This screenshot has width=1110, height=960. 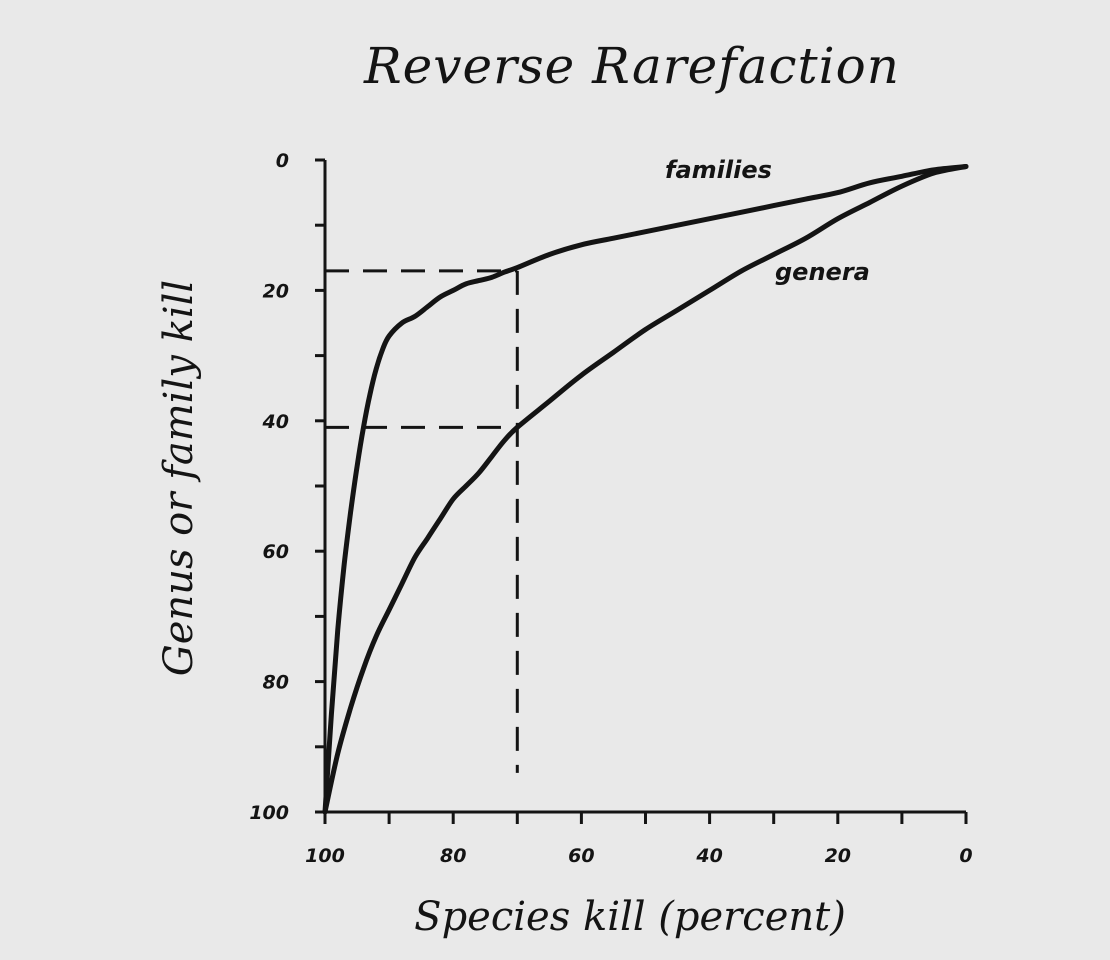 What do you see at coordinates (630, 917) in the screenshot?
I see `x-axis-label: Species kill (percent)` at bounding box center [630, 917].